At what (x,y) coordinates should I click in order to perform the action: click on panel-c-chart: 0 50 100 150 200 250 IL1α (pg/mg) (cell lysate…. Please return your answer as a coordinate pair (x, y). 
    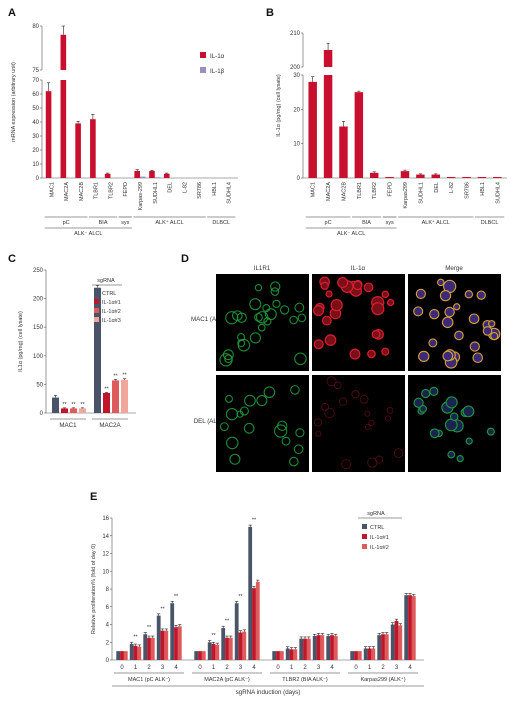
    Looking at the image, I should click on (77, 348).